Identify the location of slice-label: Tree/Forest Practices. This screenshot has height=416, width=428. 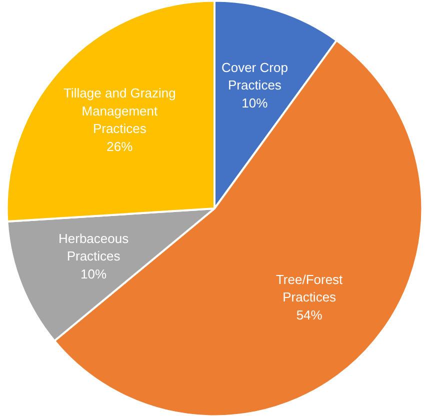
(310, 288).